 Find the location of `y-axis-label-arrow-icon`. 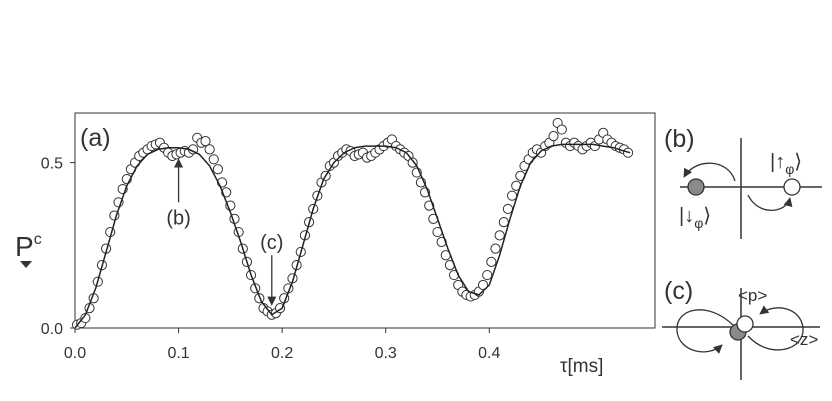

y-axis-label-arrow-icon is located at coordinates (26, 264).